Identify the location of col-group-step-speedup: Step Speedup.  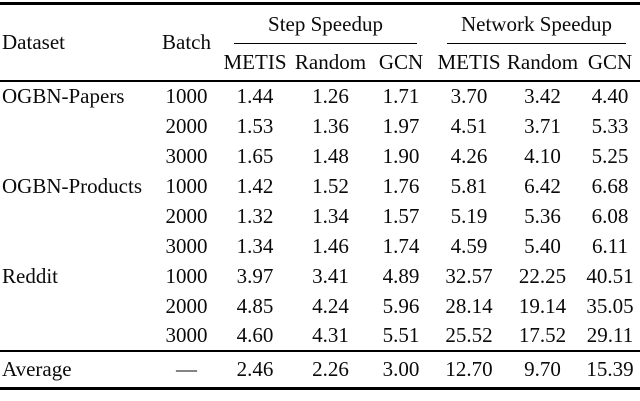
(325, 24).